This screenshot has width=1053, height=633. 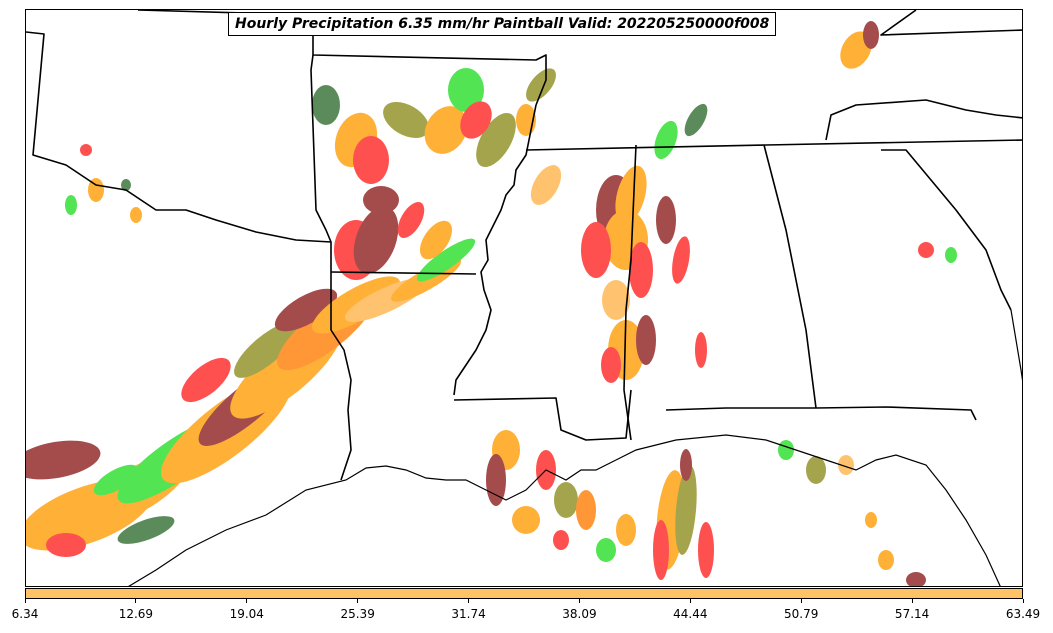 What do you see at coordinates (25, 614) in the screenshot?
I see `colorbar-tick-label: 6.34` at bounding box center [25, 614].